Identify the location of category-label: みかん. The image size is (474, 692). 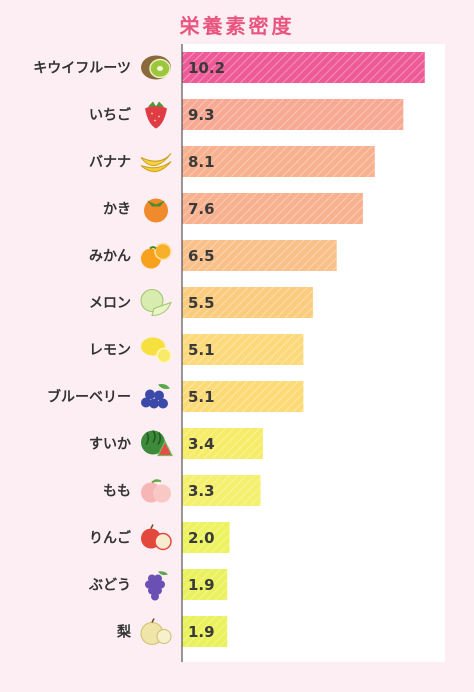
(110, 257).